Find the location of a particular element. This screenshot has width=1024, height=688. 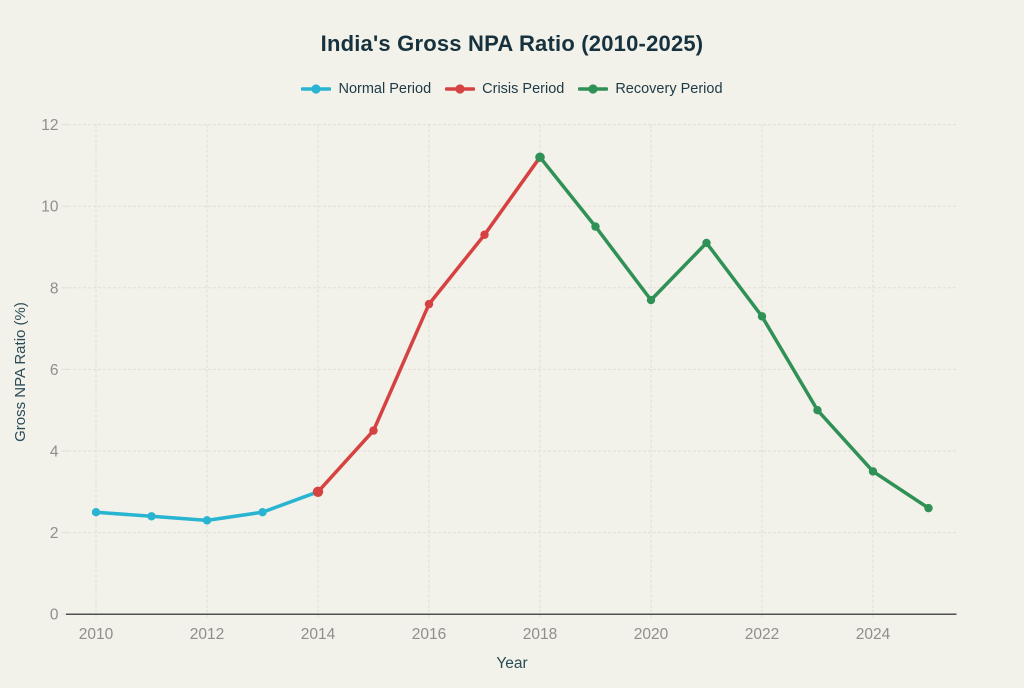

x-tick-2022: 2022 is located at coordinates (762, 634).